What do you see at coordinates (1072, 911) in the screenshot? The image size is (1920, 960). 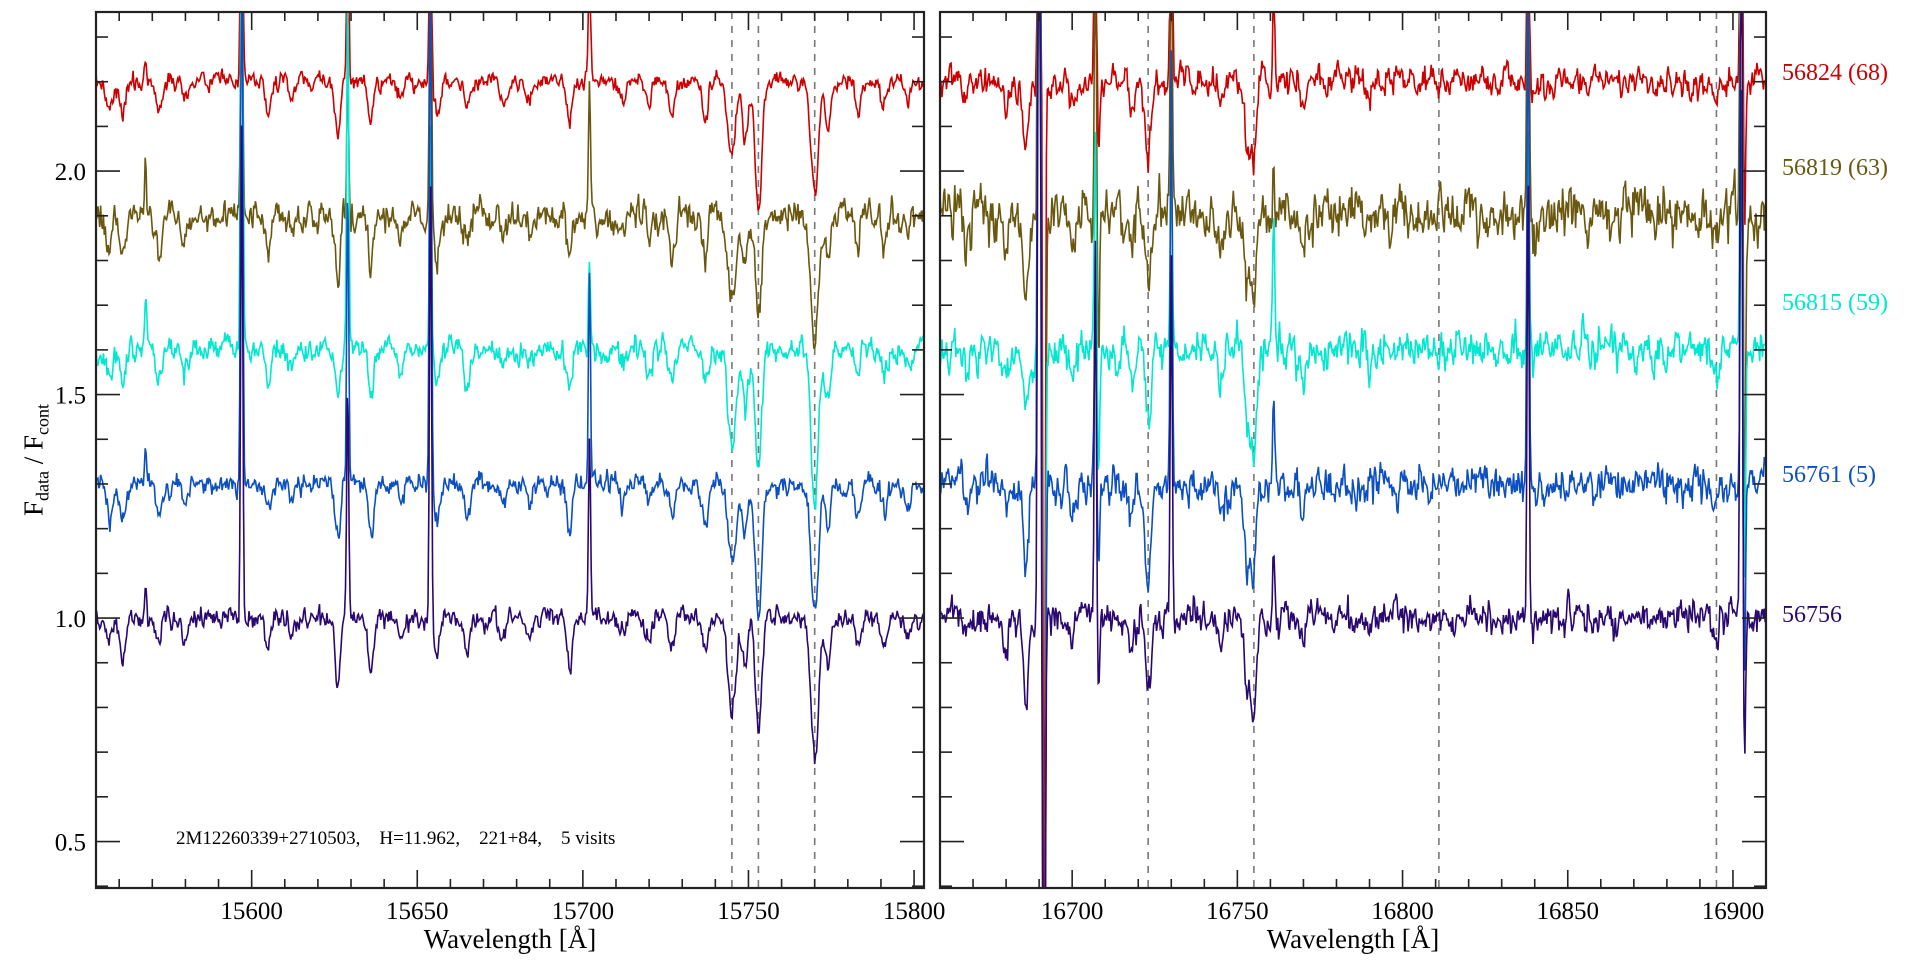 I see `x-tick-label-16700: 16700` at bounding box center [1072, 911].